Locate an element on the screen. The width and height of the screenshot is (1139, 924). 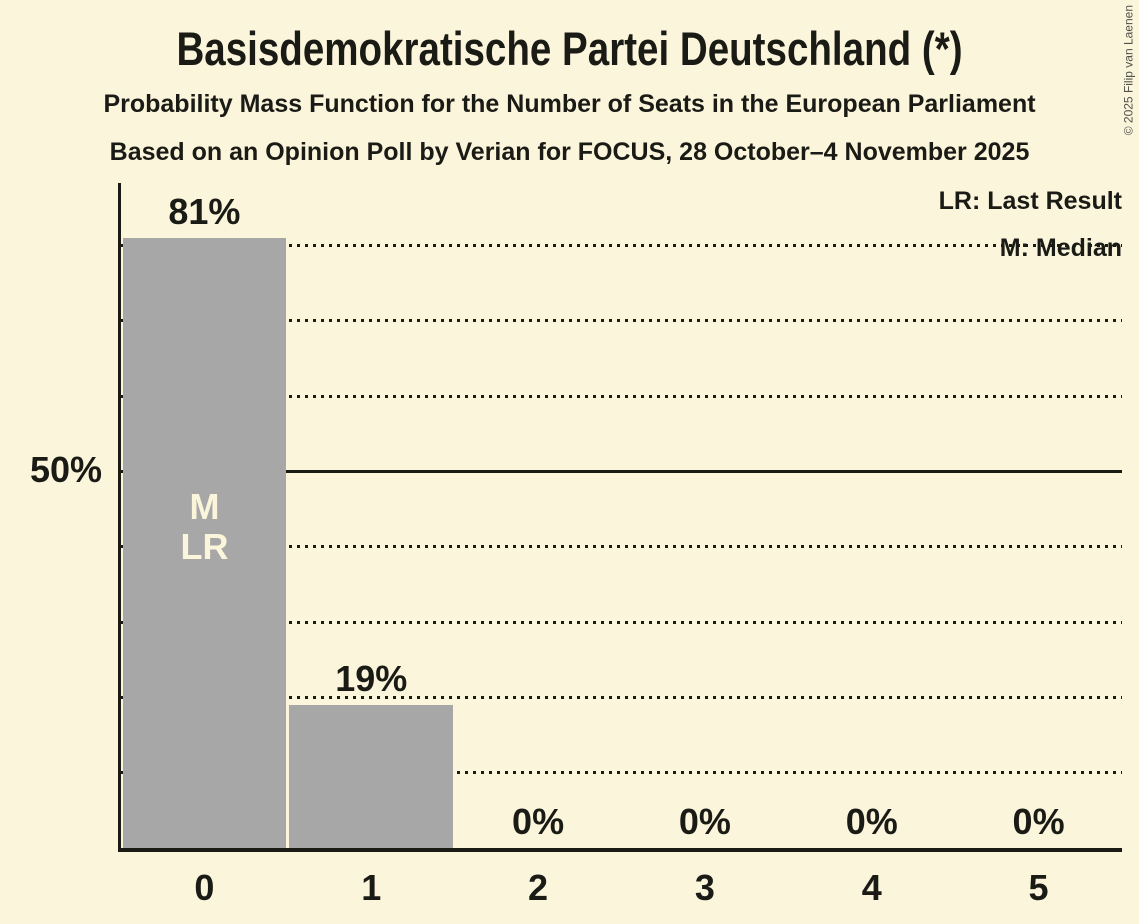
bar-value-label-5: 0% is located at coordinates (1038, 821).